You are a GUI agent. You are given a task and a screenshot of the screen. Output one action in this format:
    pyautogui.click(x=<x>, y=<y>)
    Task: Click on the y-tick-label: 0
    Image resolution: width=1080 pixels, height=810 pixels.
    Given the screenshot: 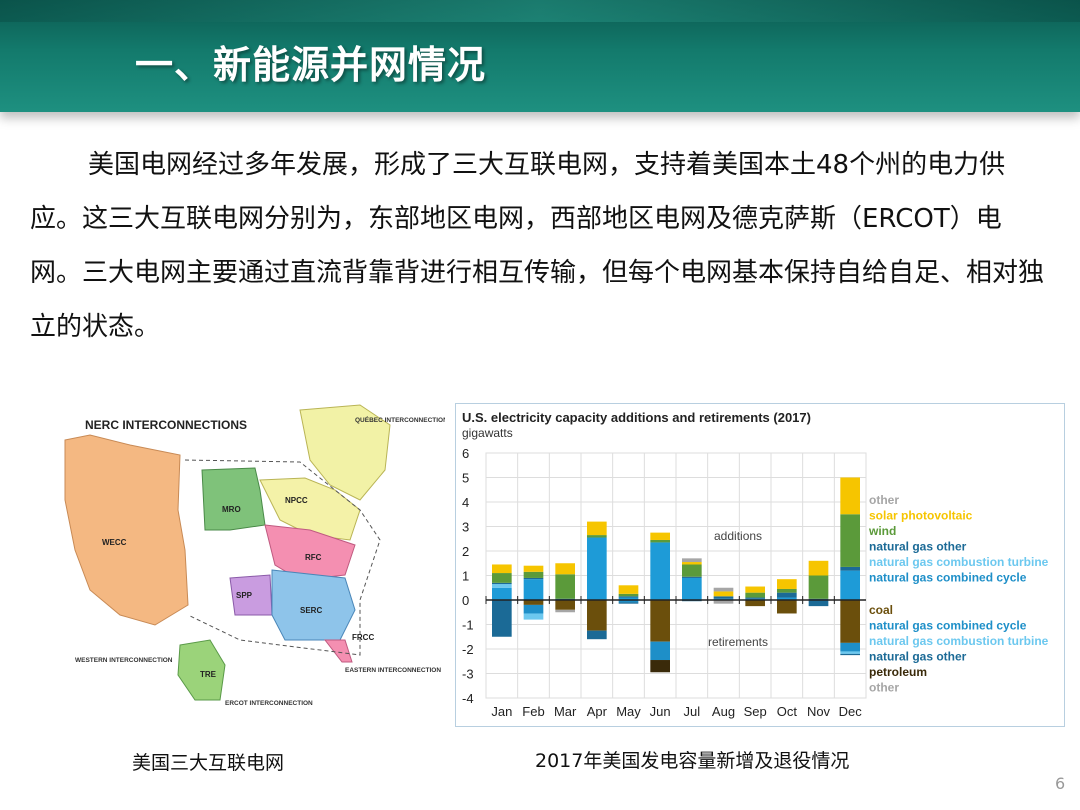 What is the action you would take?
    pyautogui.click(x=465, y=600)
    